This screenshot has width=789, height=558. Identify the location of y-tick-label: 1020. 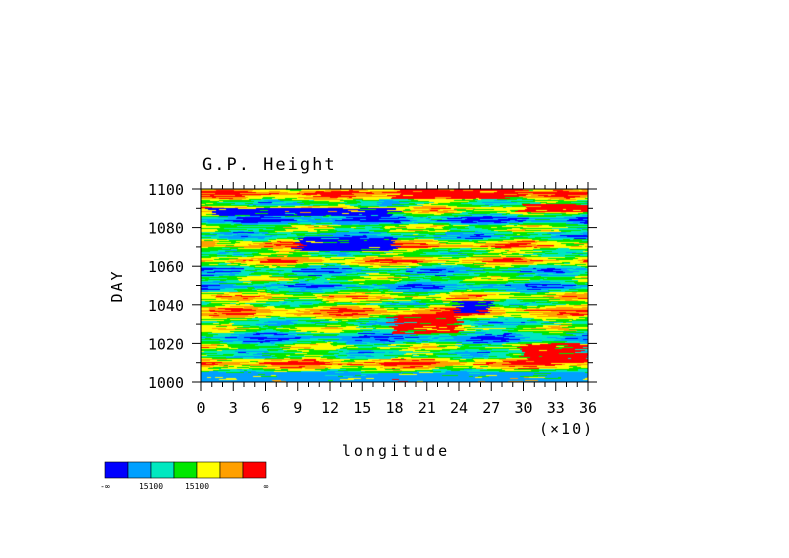
(166, 344).